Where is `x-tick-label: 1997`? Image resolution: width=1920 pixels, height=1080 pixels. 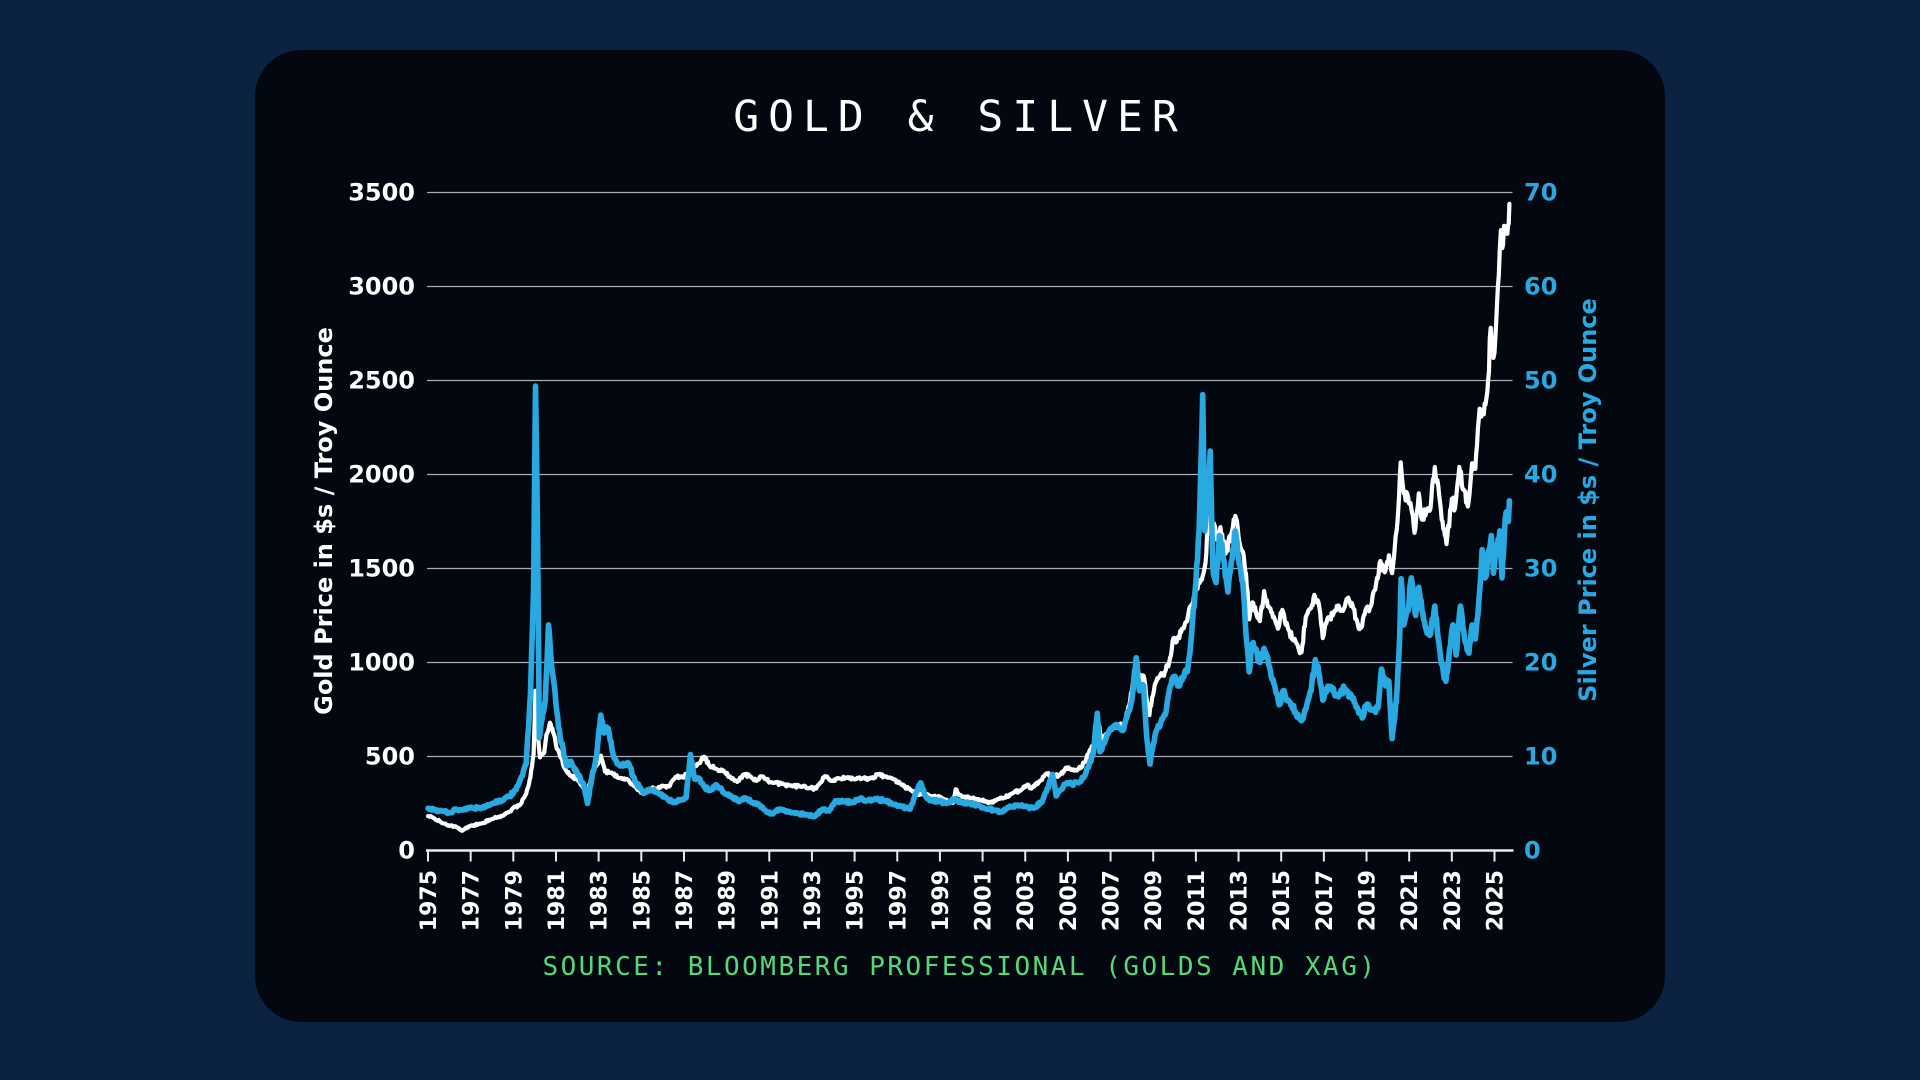
x-tick-label: 1997 is located at coordinates (898, 900).